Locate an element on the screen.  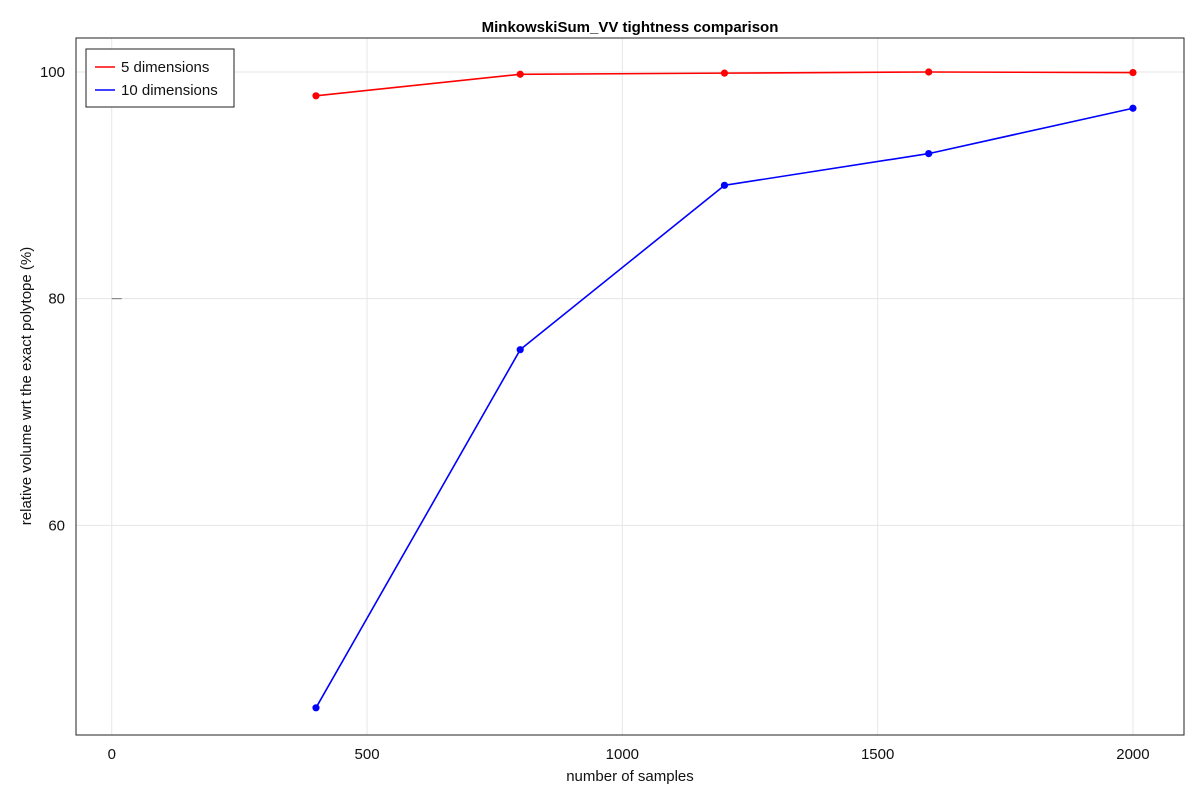
x-axis-label: number of samples is located at coordinates (630, 776).